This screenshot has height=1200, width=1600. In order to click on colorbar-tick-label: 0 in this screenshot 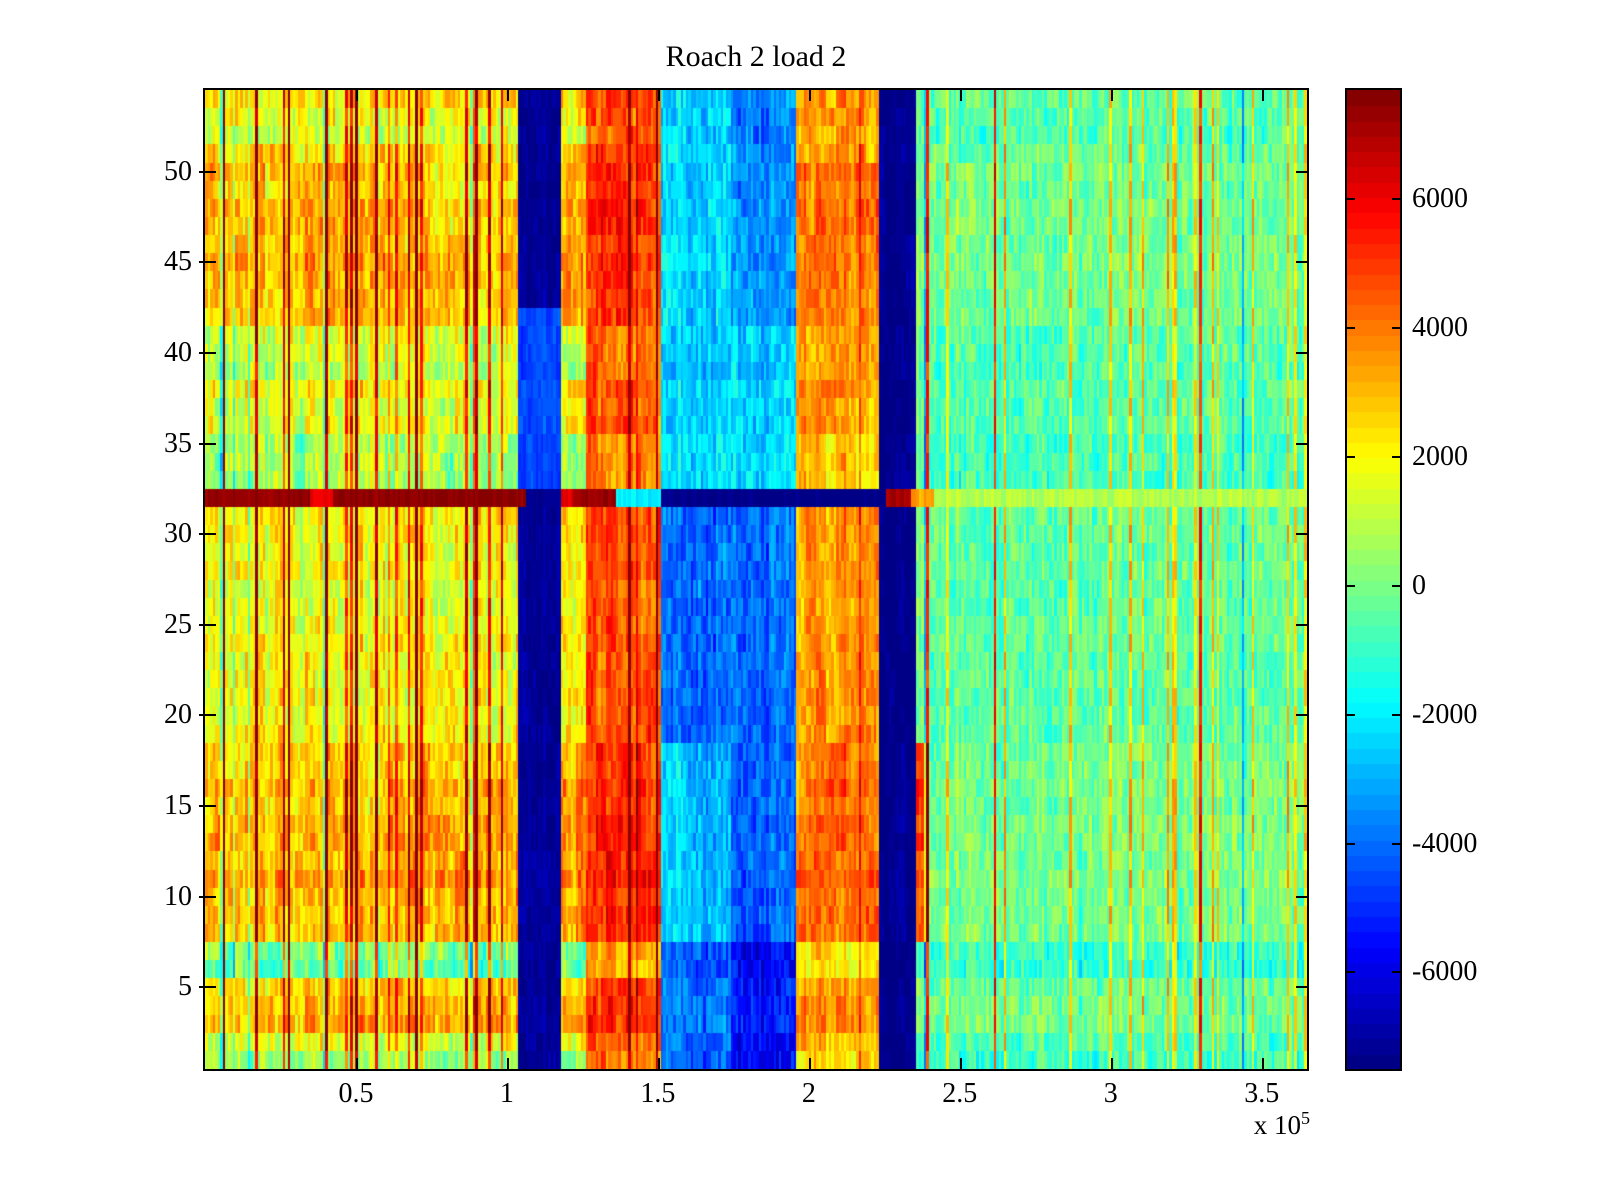, I will do `click(1419, 585)`.